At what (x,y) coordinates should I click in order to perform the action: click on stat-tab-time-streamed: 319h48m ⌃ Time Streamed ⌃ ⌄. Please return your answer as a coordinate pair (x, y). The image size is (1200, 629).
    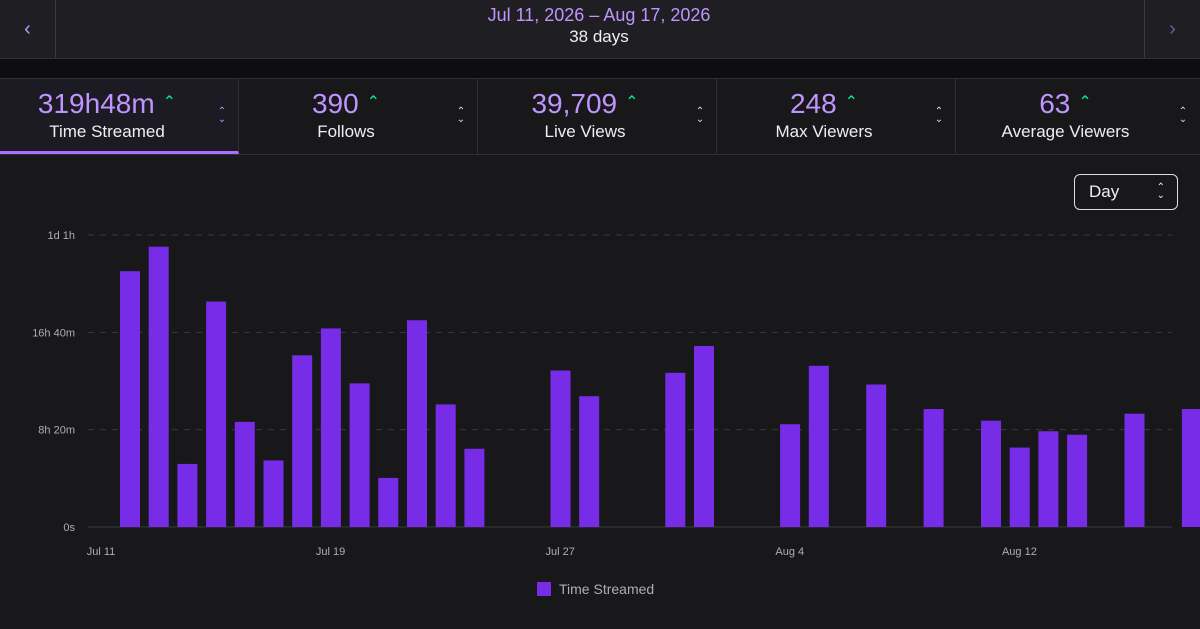
    Looking at the image, I should click on (119, 116).